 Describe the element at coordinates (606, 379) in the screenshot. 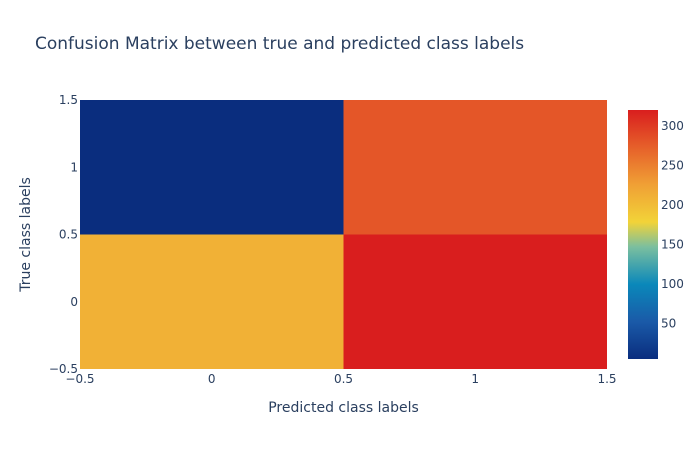

I see `x-tick-label: 1.5` at that location.